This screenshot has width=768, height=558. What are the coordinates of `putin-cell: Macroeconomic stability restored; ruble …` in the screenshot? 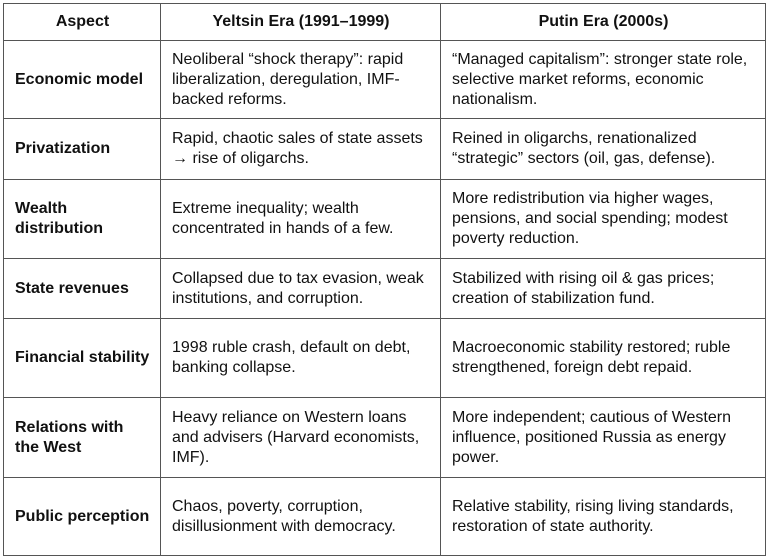 It's located at (603, 358).